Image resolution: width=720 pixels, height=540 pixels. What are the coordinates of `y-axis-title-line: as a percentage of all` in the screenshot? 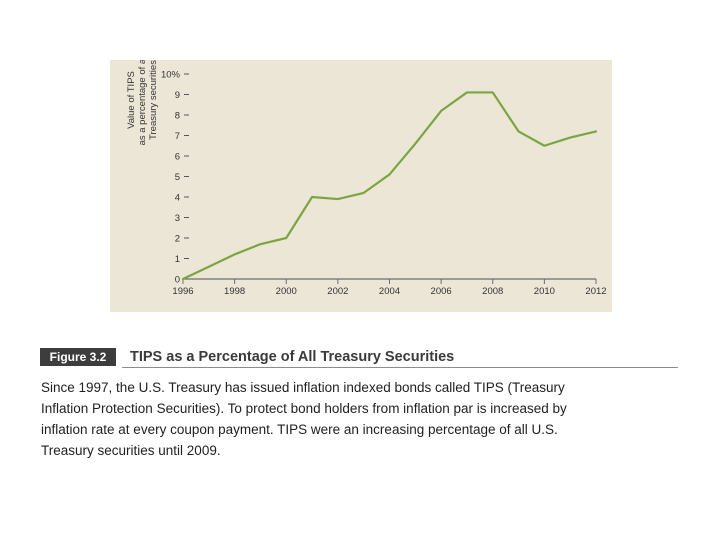 It's located at (142, 102).